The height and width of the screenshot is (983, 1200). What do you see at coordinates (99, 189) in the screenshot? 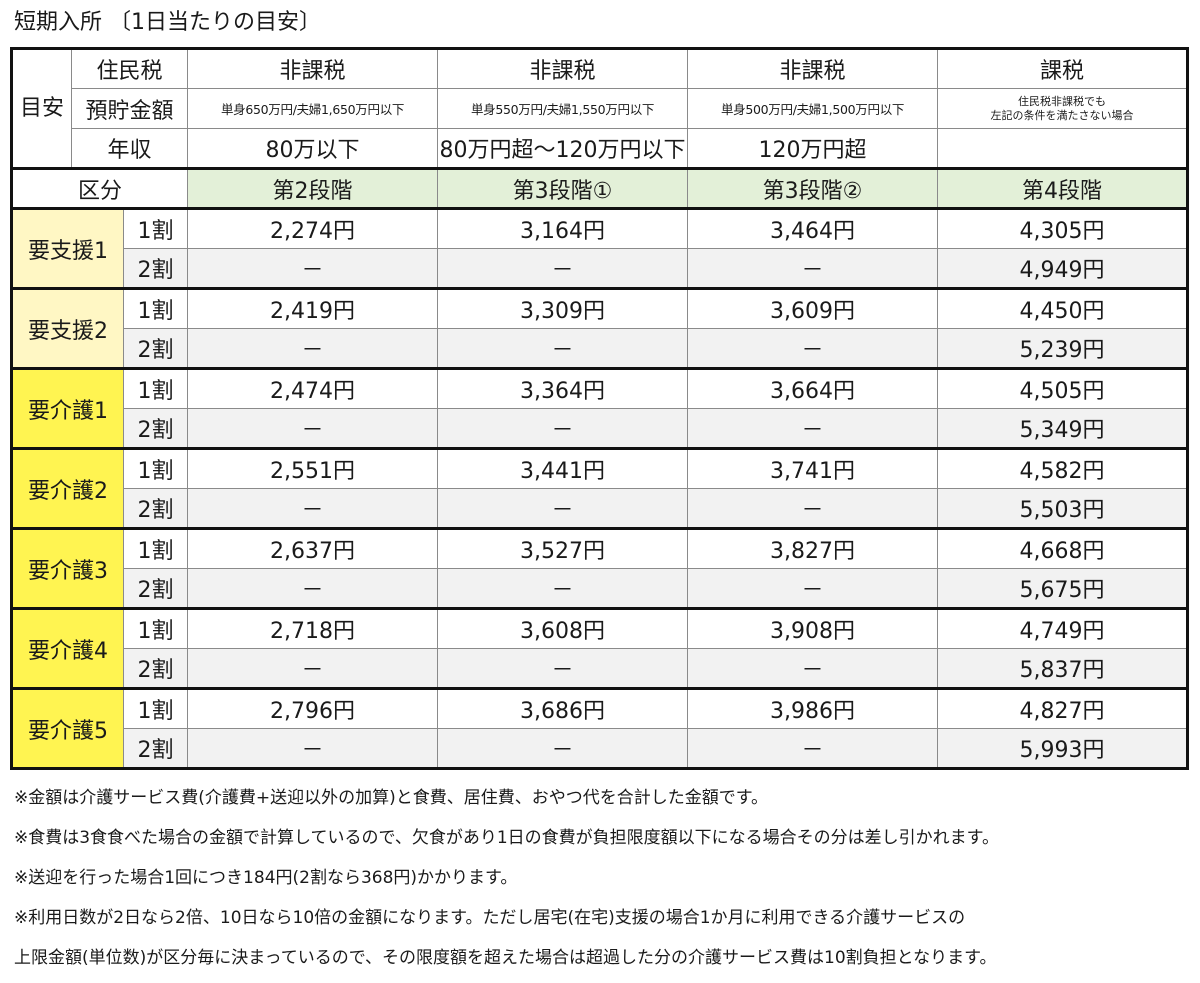
I see `kubun-label: 区分` at bounding box center [99, 189].